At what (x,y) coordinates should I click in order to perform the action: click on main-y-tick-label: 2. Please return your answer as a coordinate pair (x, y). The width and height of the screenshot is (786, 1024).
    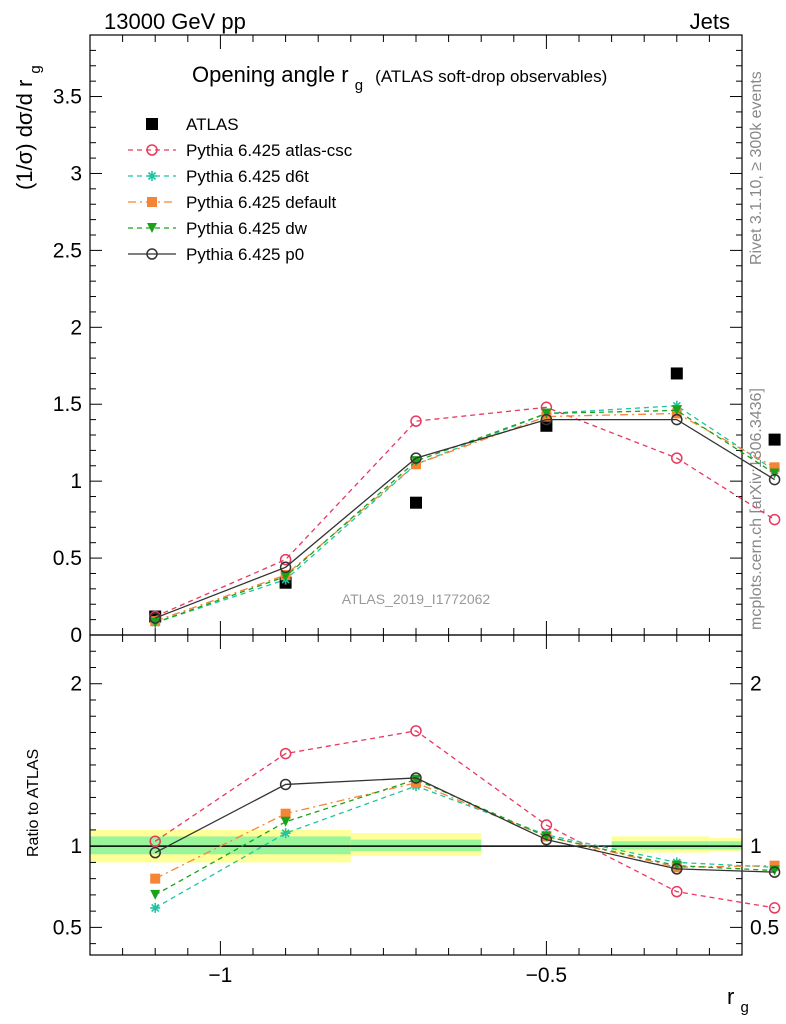
    Looking at the image, I should click on (76, 327).